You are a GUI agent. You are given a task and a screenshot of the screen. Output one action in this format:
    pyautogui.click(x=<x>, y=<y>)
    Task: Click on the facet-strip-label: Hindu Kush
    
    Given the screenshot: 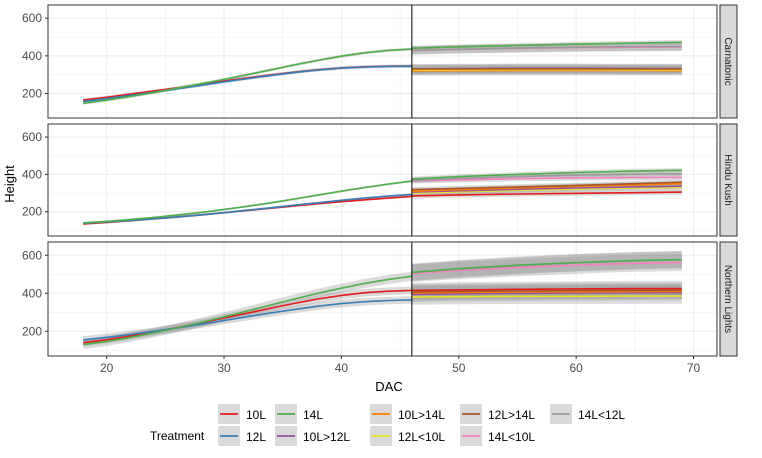 What is the action you would take?
    pyautogui.click(x=727, y=180)
    